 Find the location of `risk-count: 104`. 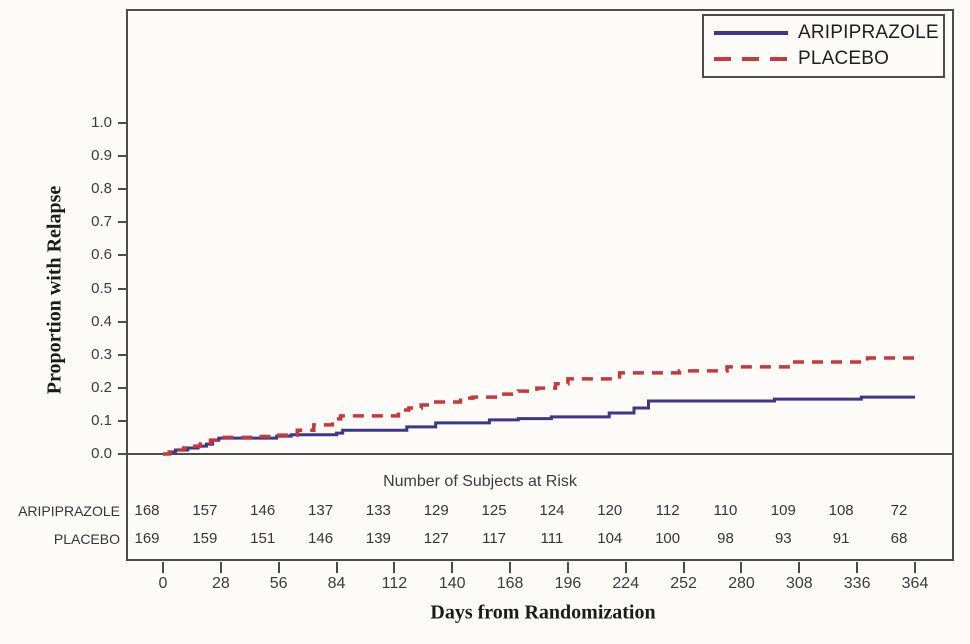

risk-count: 104 is located at coordinates (610, 538).